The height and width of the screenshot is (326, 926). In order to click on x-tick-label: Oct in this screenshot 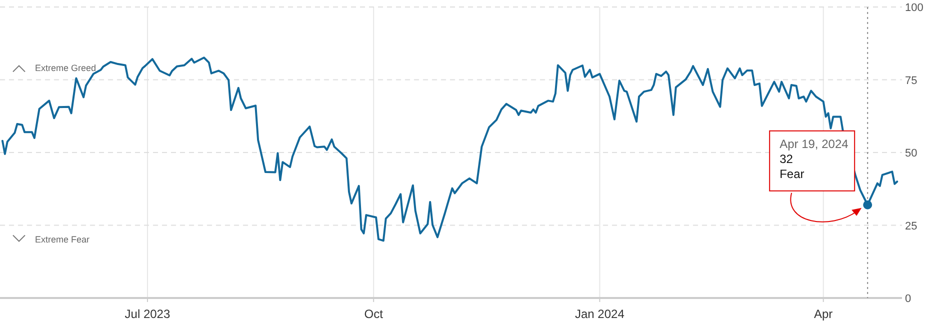, I will do `click(374, 314)`.